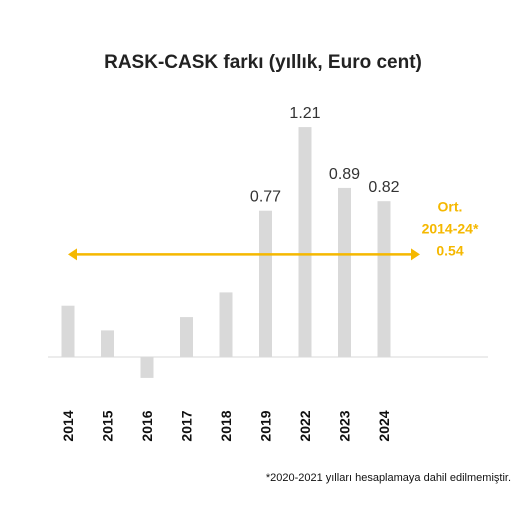  Describe the element at coordinates (345, 425) in the screenshot. I see `x-tick-2023: 2023` at that location.